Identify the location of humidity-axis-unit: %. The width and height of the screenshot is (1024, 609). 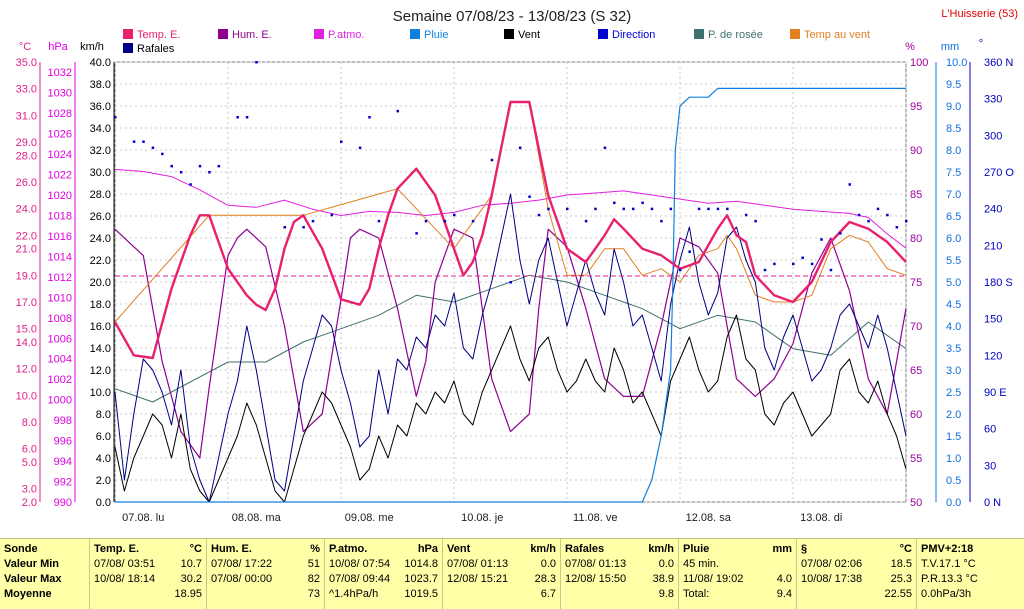
(910, 47).